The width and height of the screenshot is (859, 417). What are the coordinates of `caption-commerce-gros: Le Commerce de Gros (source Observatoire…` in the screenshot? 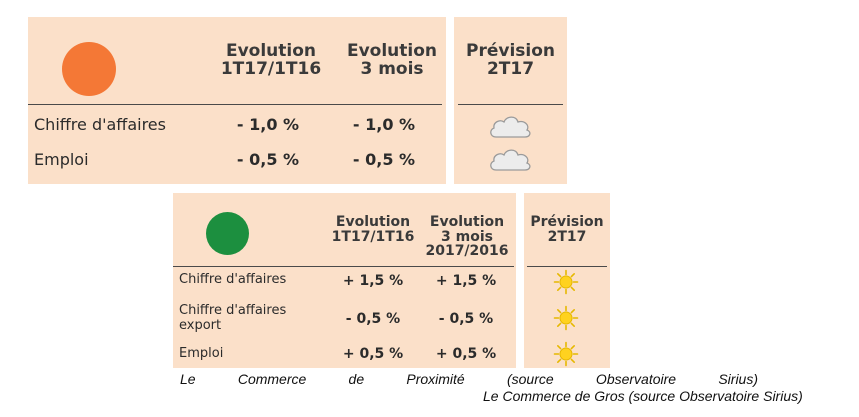 It's located at (643, 396).